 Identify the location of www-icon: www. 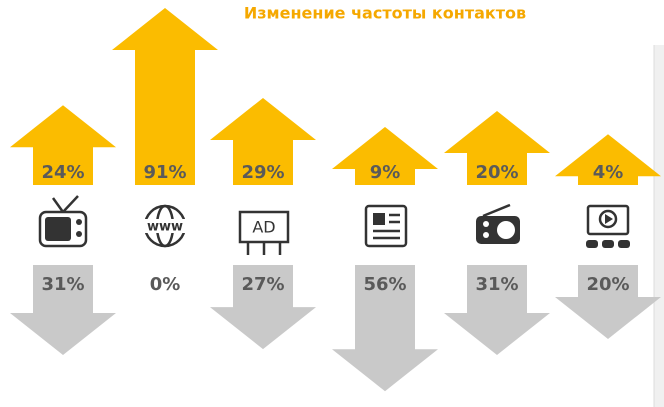
(165, 226).